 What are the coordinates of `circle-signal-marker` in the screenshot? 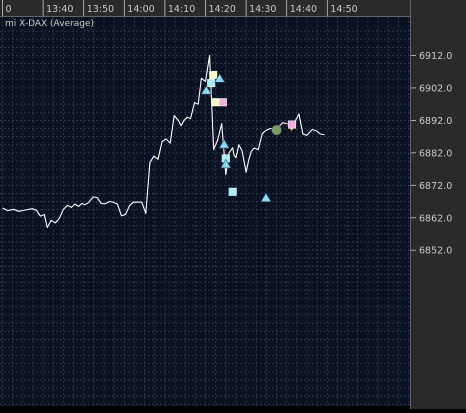 It's located at (276, 130).